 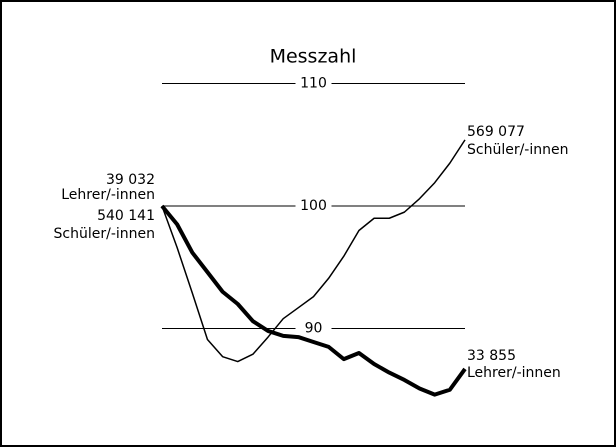 What do you see at coordinates (496, 132) in the screenshot?
I see `end-value-label: 569 077` at bounding box center [496, 132].